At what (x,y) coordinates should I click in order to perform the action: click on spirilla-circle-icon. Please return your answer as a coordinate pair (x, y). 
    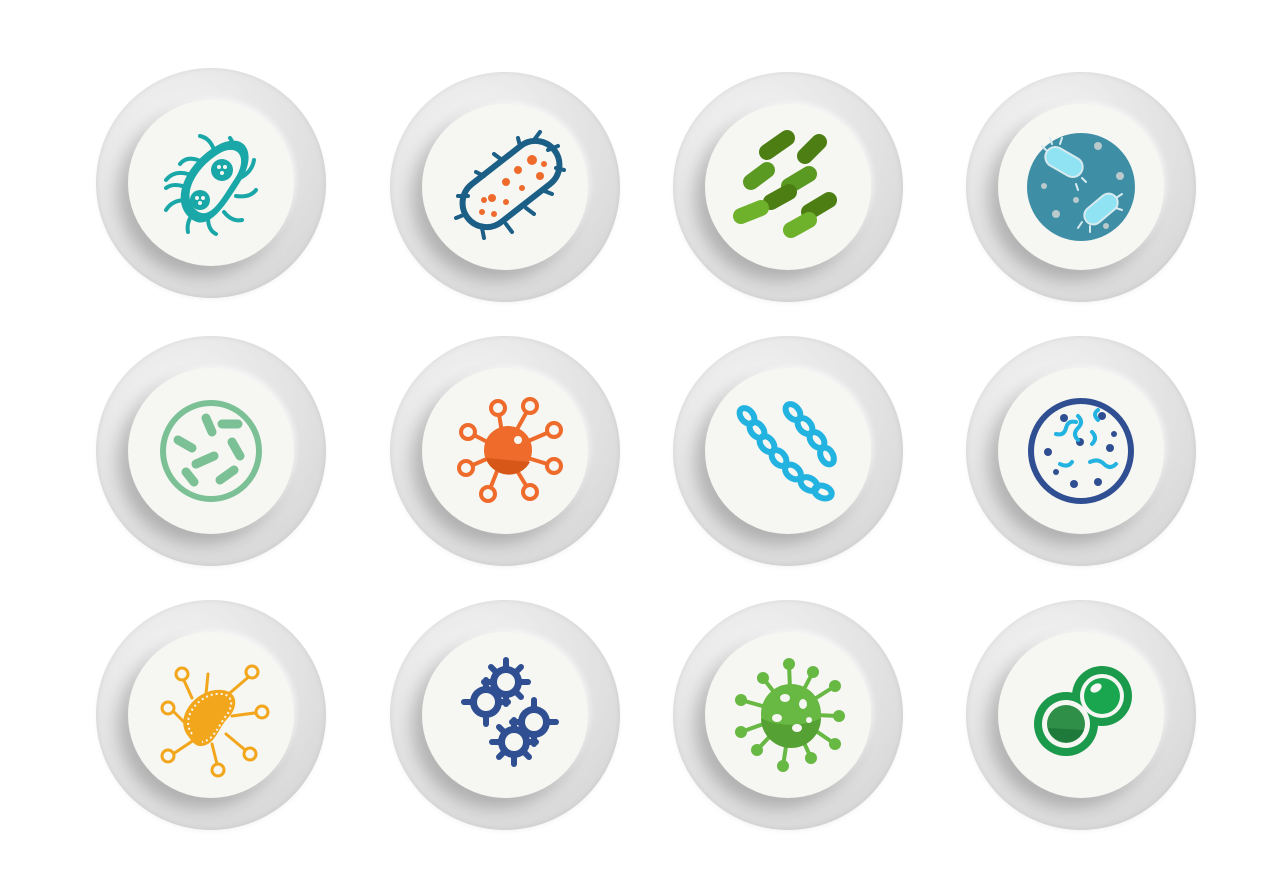
    Looking at the image, I should click on (1081, 451).